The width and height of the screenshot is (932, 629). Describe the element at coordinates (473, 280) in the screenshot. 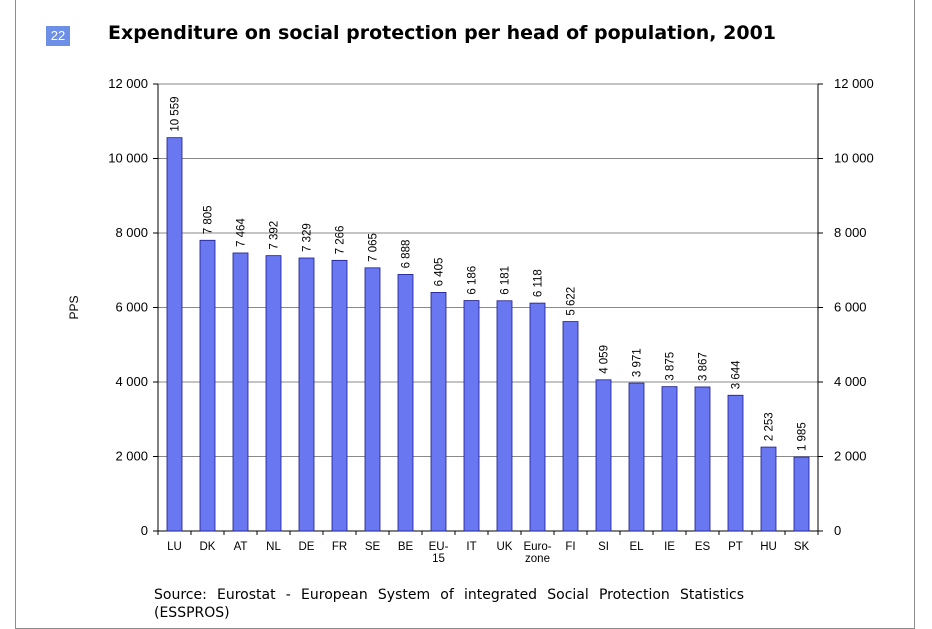

I see `data-label: 6 186` at that location.